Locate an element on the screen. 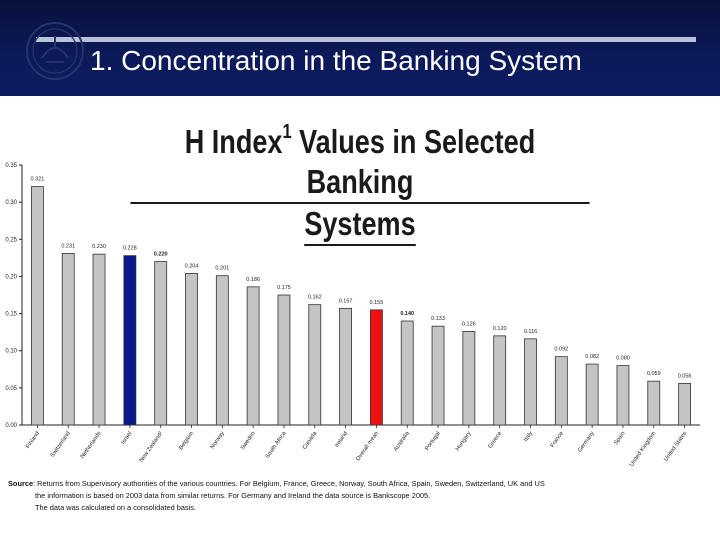 The image size is (720, 540). y-tick-label: 0.25 is located at coordinates (11, 240).